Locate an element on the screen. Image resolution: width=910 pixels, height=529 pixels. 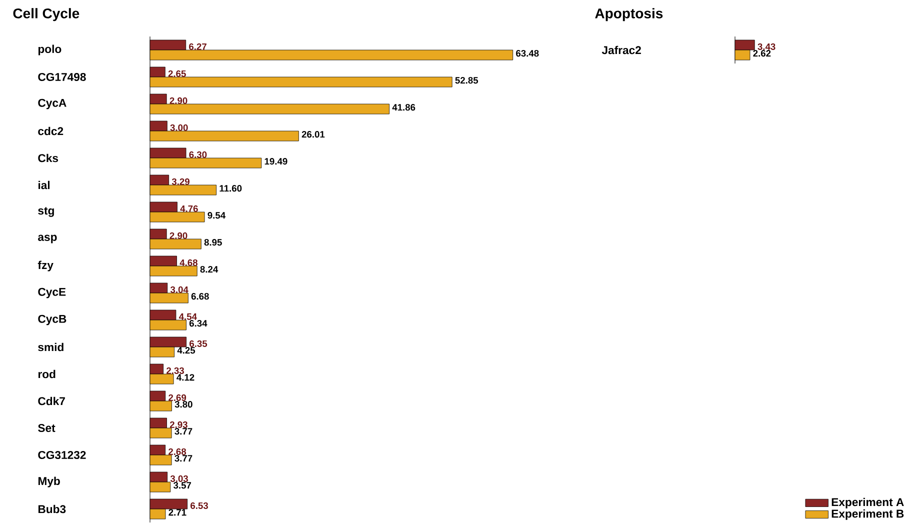
y-tick-label: rod is located at coordinates (47, 374).